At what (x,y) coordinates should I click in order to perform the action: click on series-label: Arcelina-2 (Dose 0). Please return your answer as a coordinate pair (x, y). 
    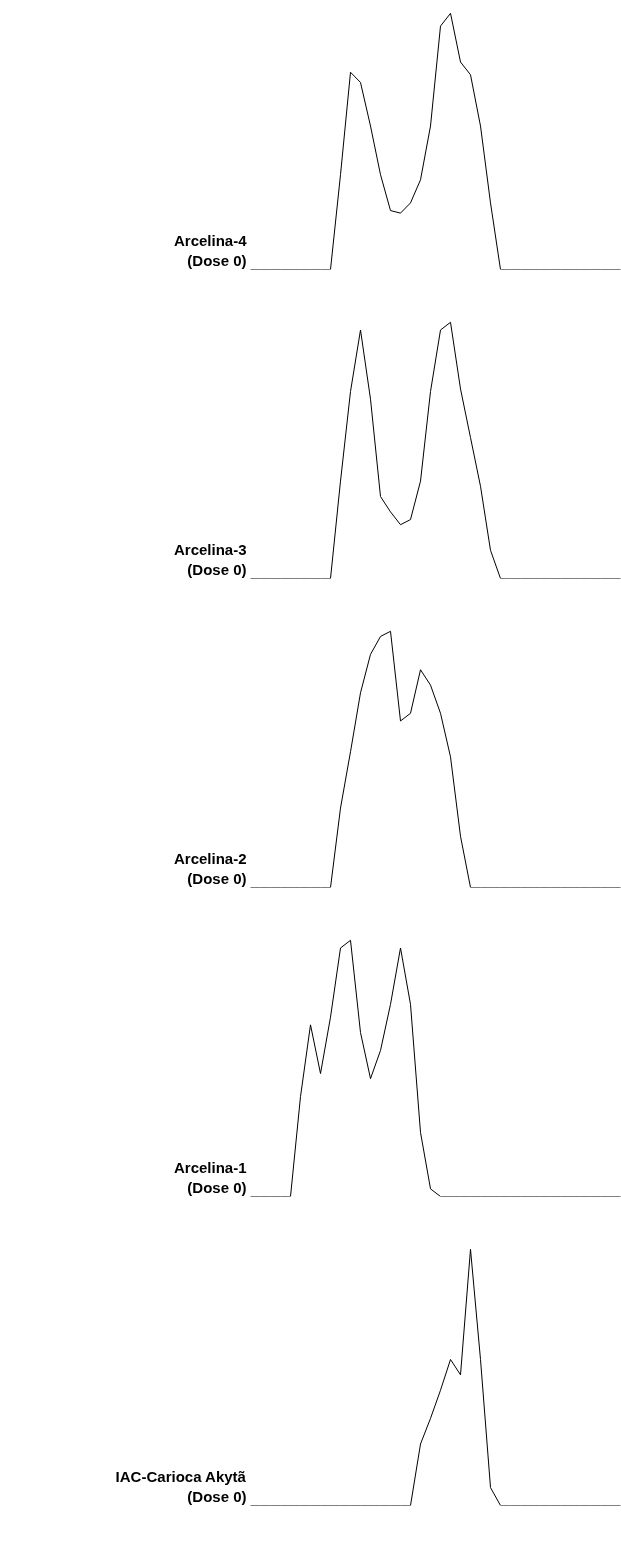
    Looking at the image, I should click on (210, 869).